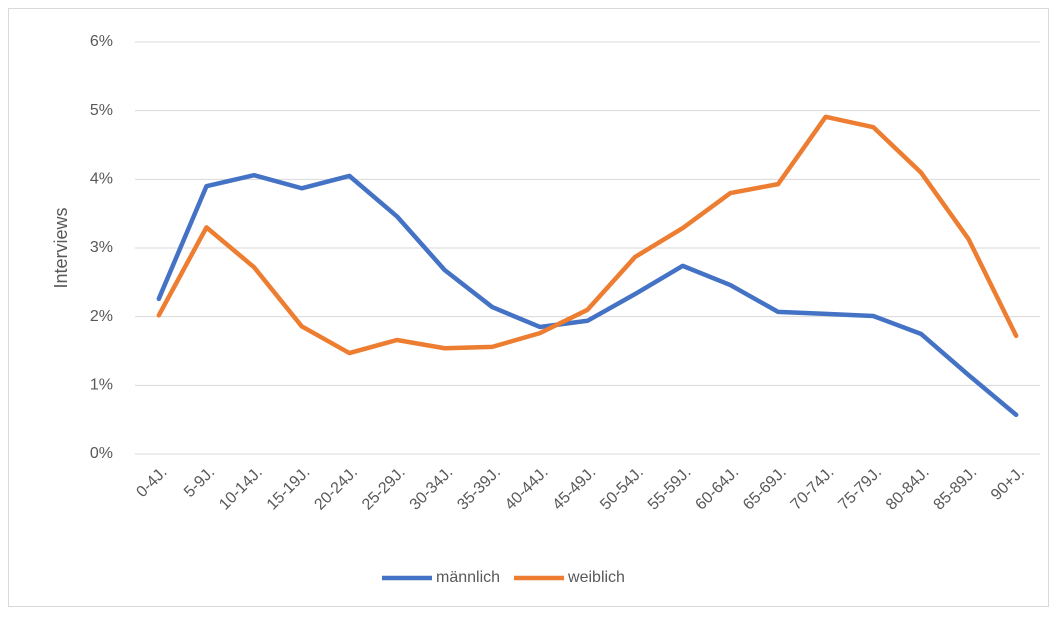  I want to click on y-tick-label: 3%, so click(101, 247).